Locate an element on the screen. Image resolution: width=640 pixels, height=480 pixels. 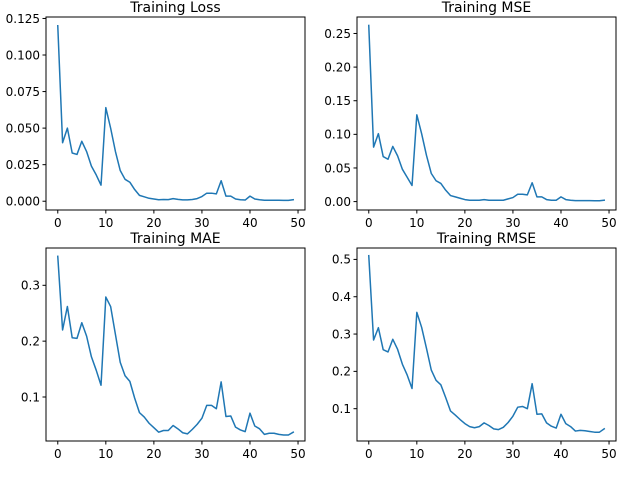
y-tick-label-loss: 0.100 is located at coordinates (23, 55).